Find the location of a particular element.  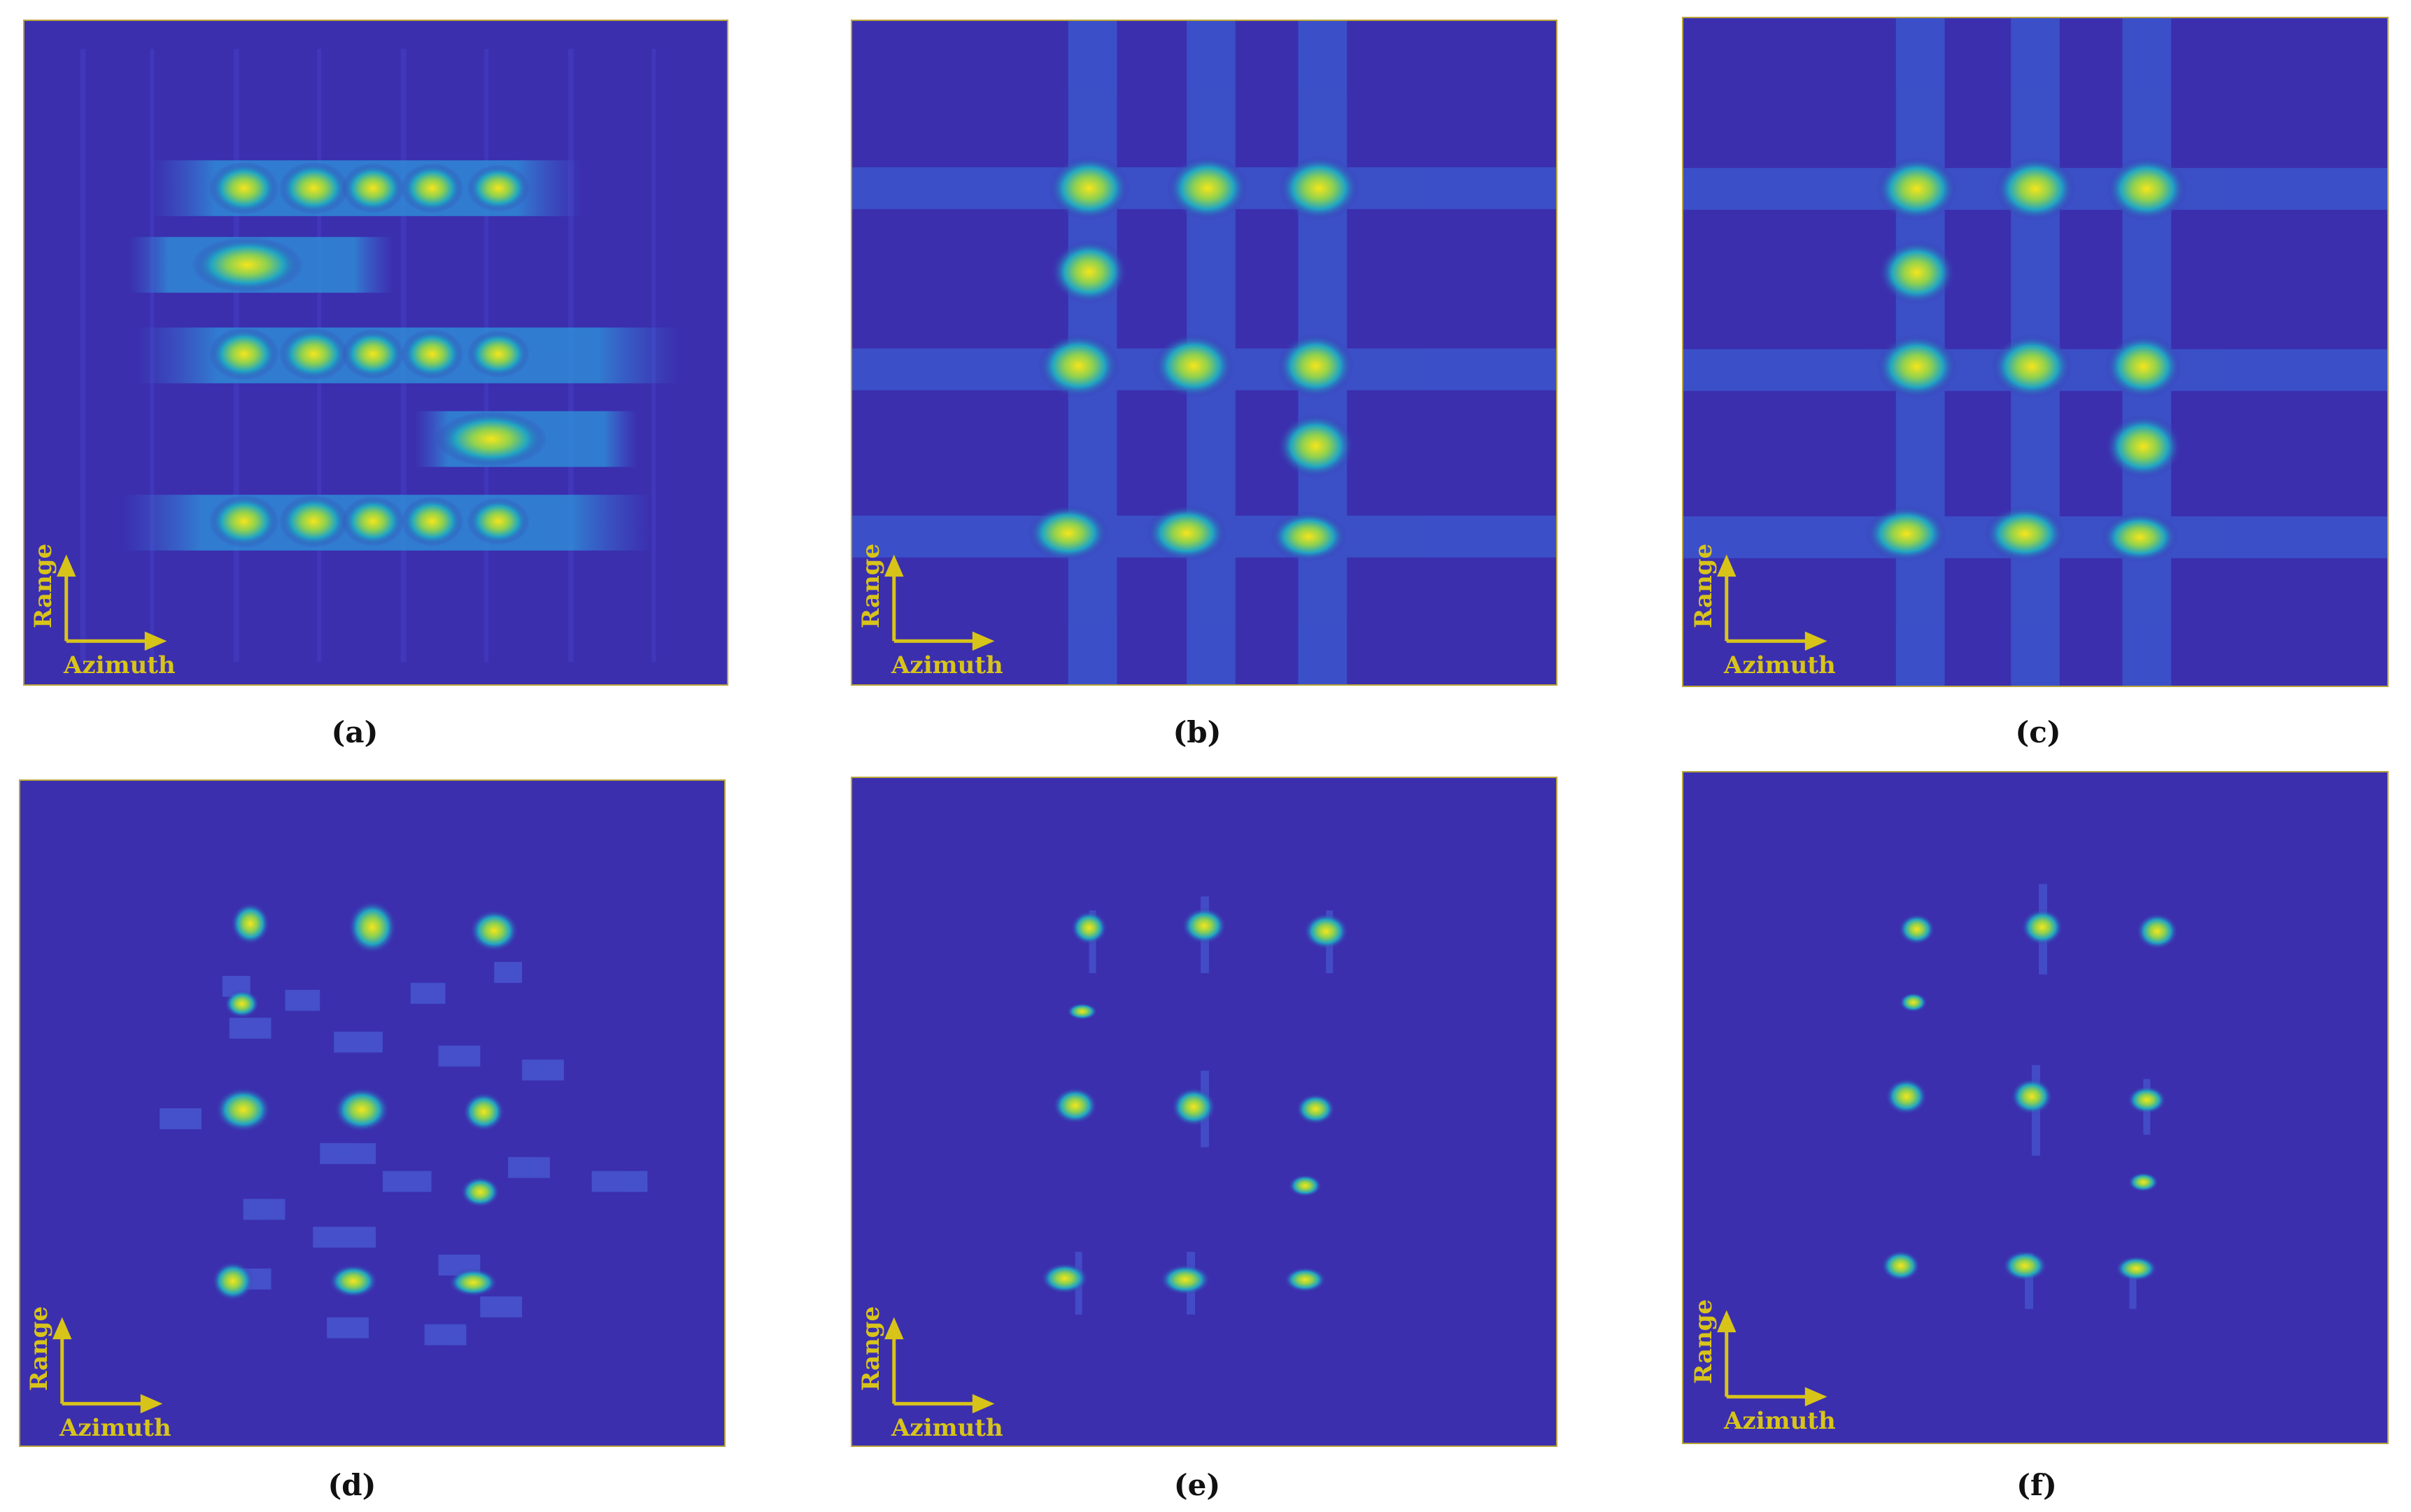

panel-f-image: Range Azimuth is located at coordinates (2035, 1107).